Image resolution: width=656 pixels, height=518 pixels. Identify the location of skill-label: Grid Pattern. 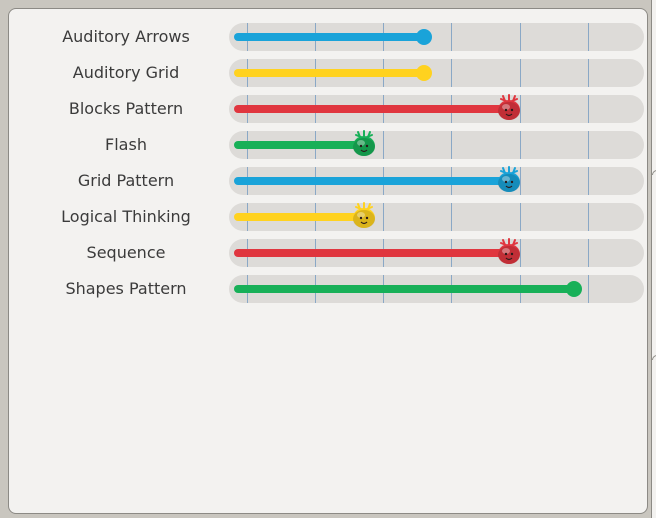
(126, 180).